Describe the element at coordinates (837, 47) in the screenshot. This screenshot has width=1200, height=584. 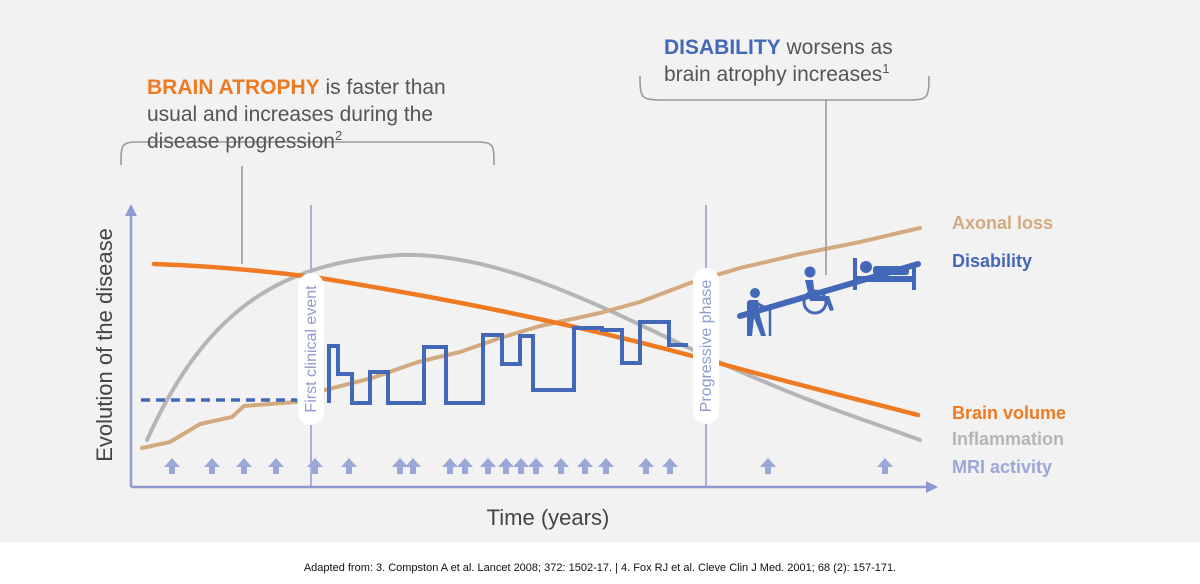
I see `disability-line1-rest: worsens as` at that location.